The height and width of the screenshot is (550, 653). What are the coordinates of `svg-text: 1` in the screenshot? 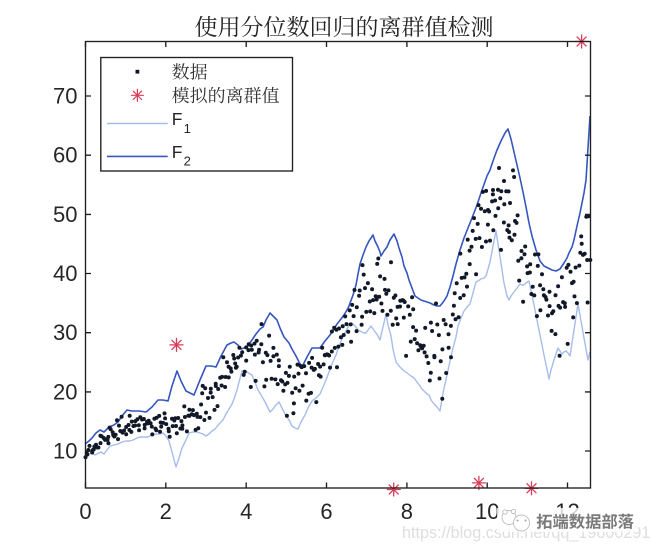 It's located at (187, 128).